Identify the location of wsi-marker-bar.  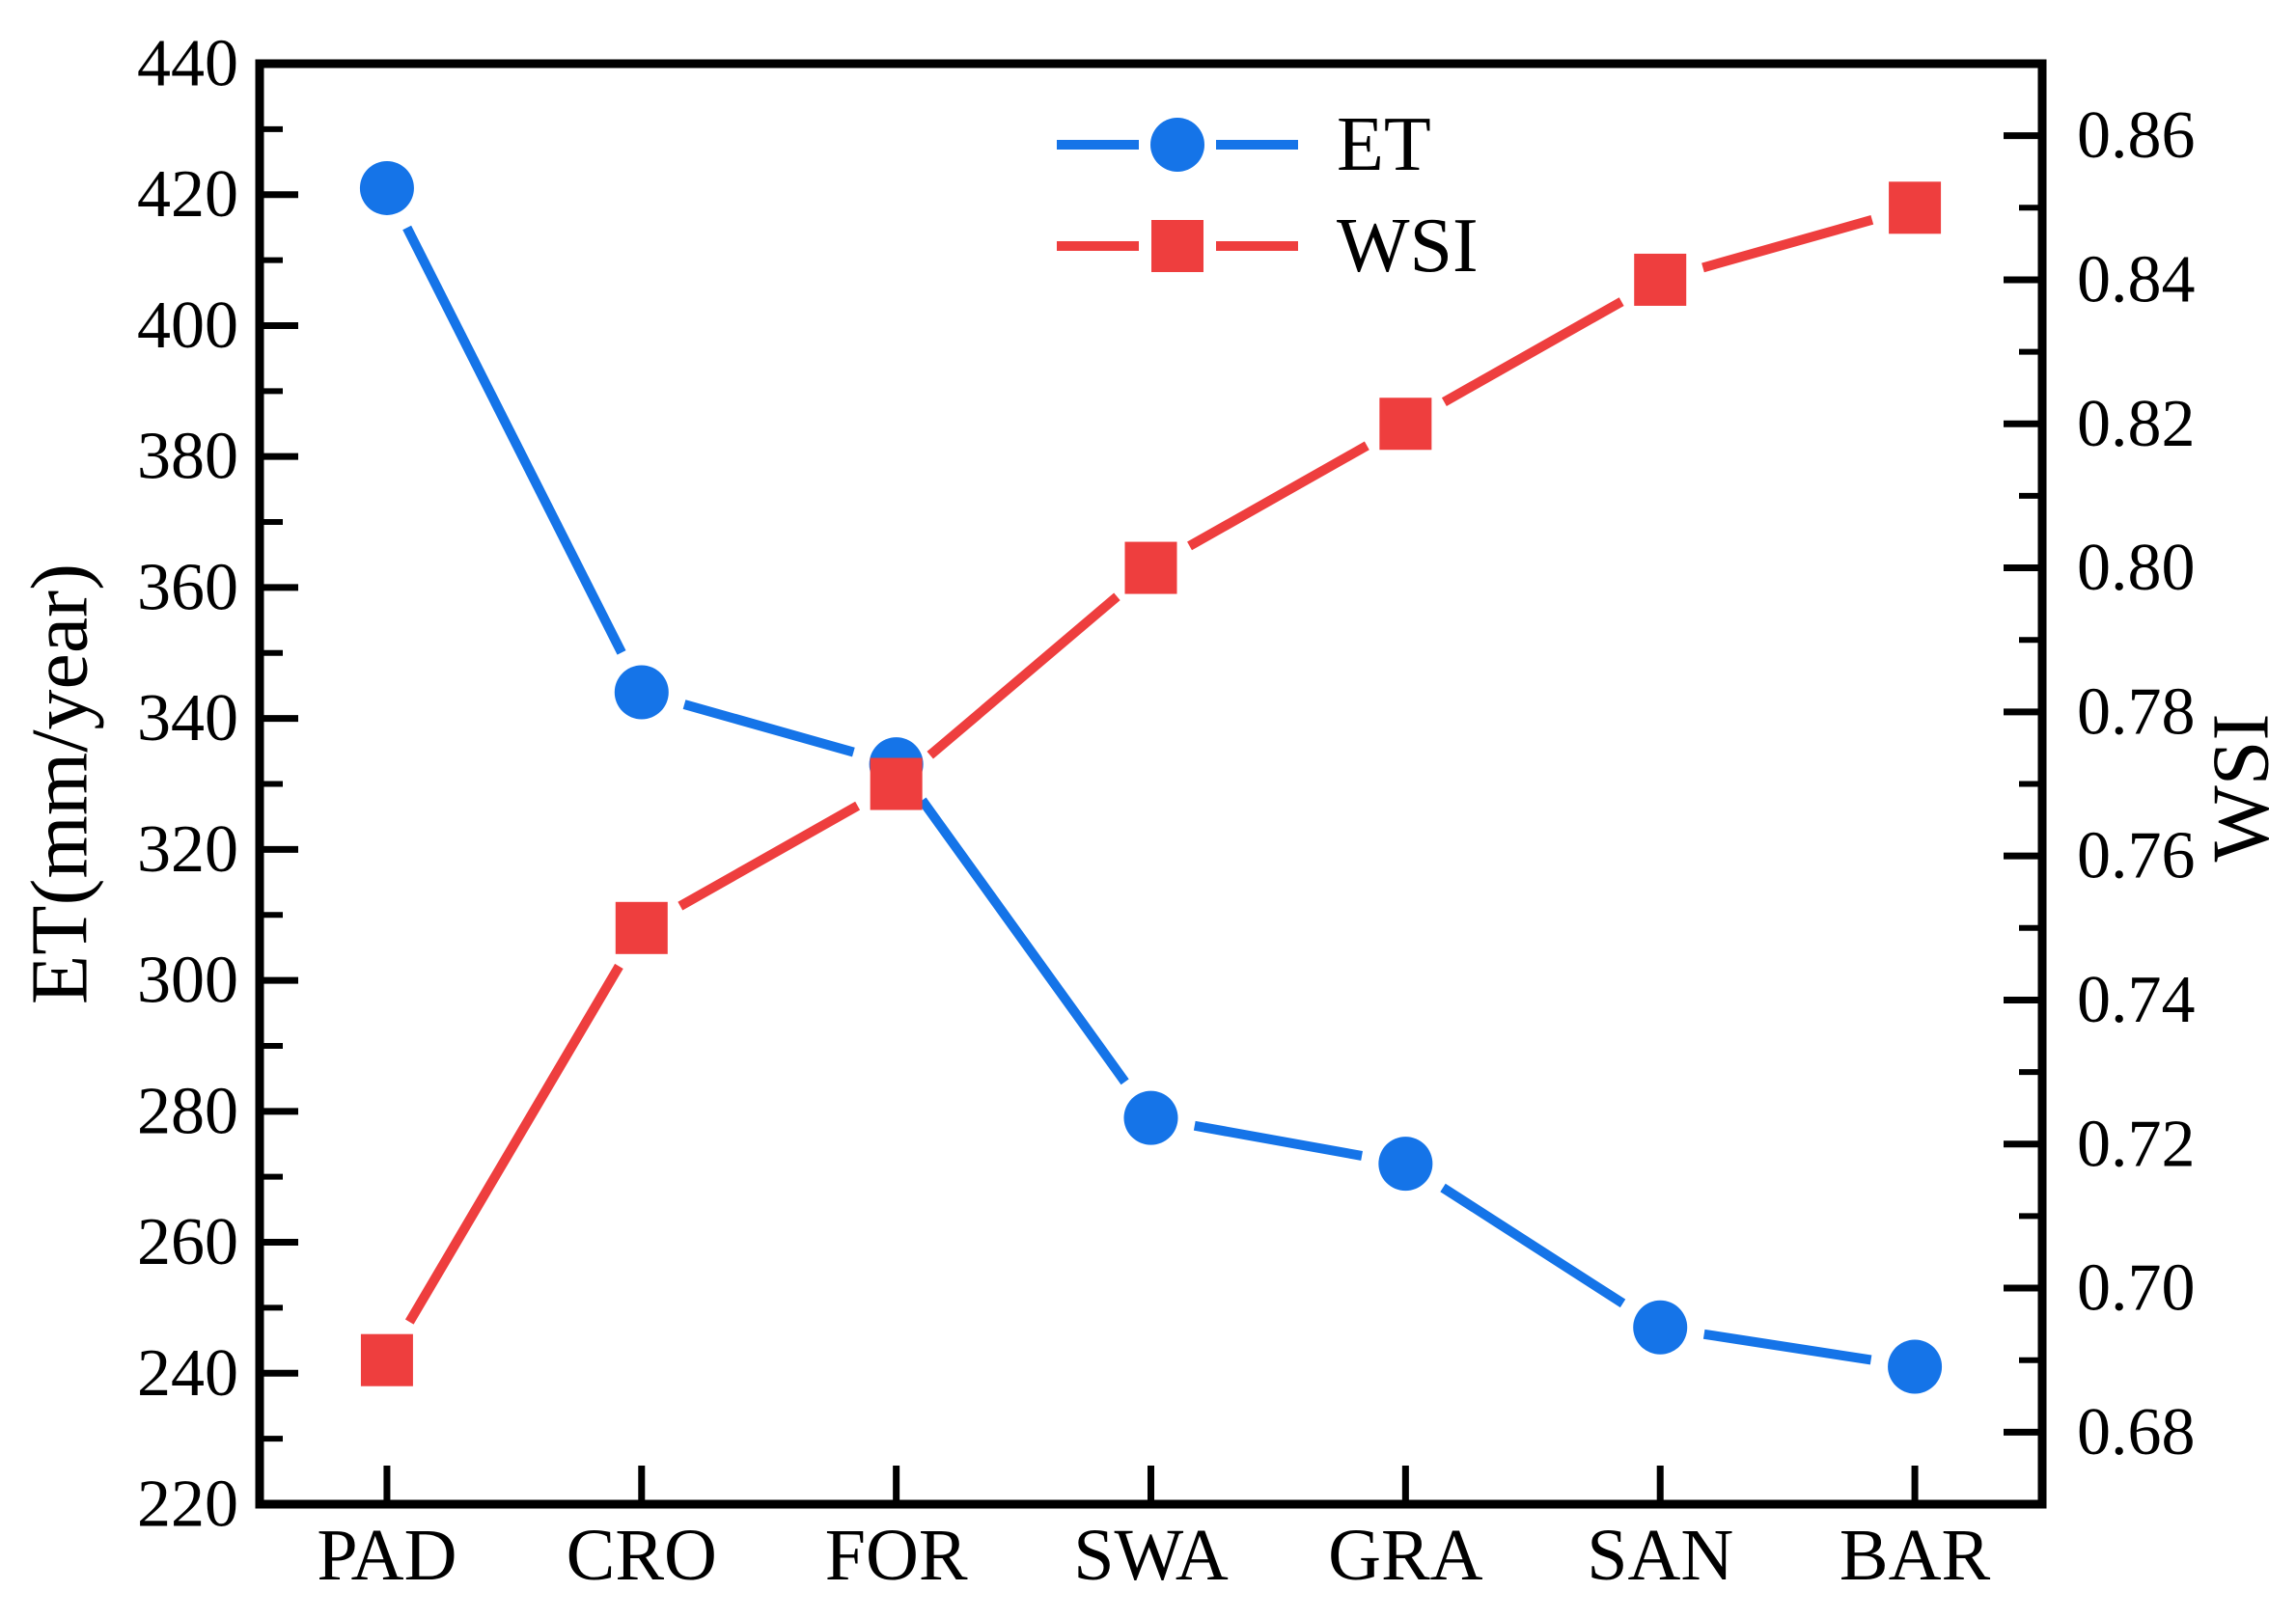
(1915, 207).